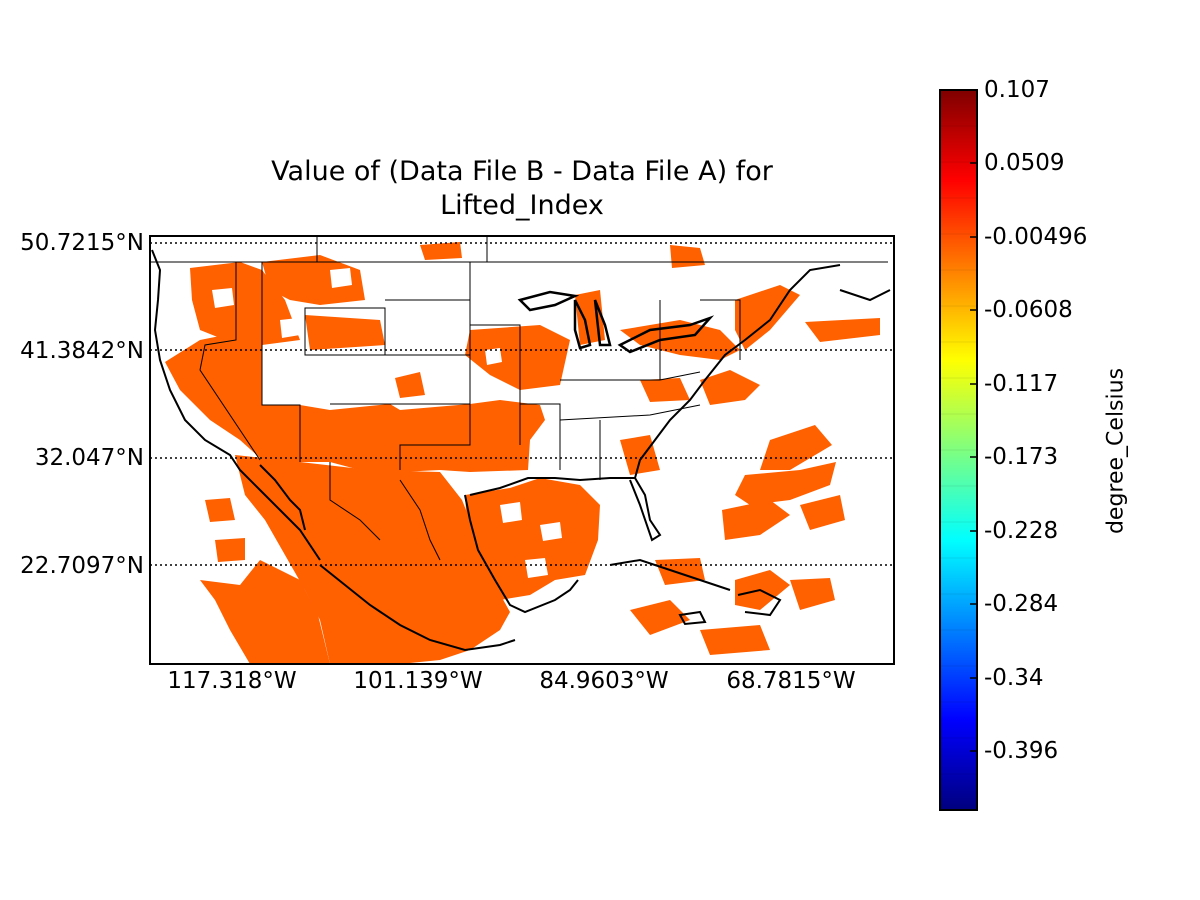 This screenshot has width=1200, height=900. Describe the element at coordinates (89, 458) in the screenshot. I see `lat-label: 32.047°N` at that location.